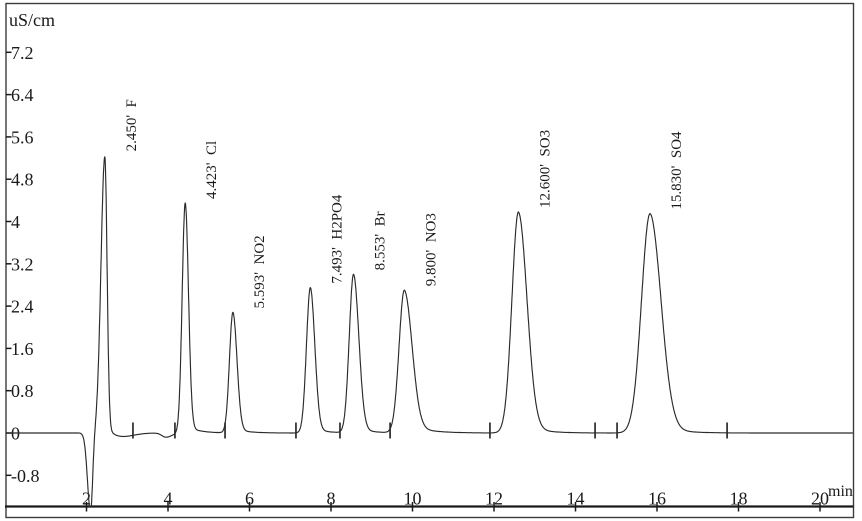  Describe the element at coordinates (86, 499) in the screenshot. I see `x-axis-tick-label: 2` at that location.